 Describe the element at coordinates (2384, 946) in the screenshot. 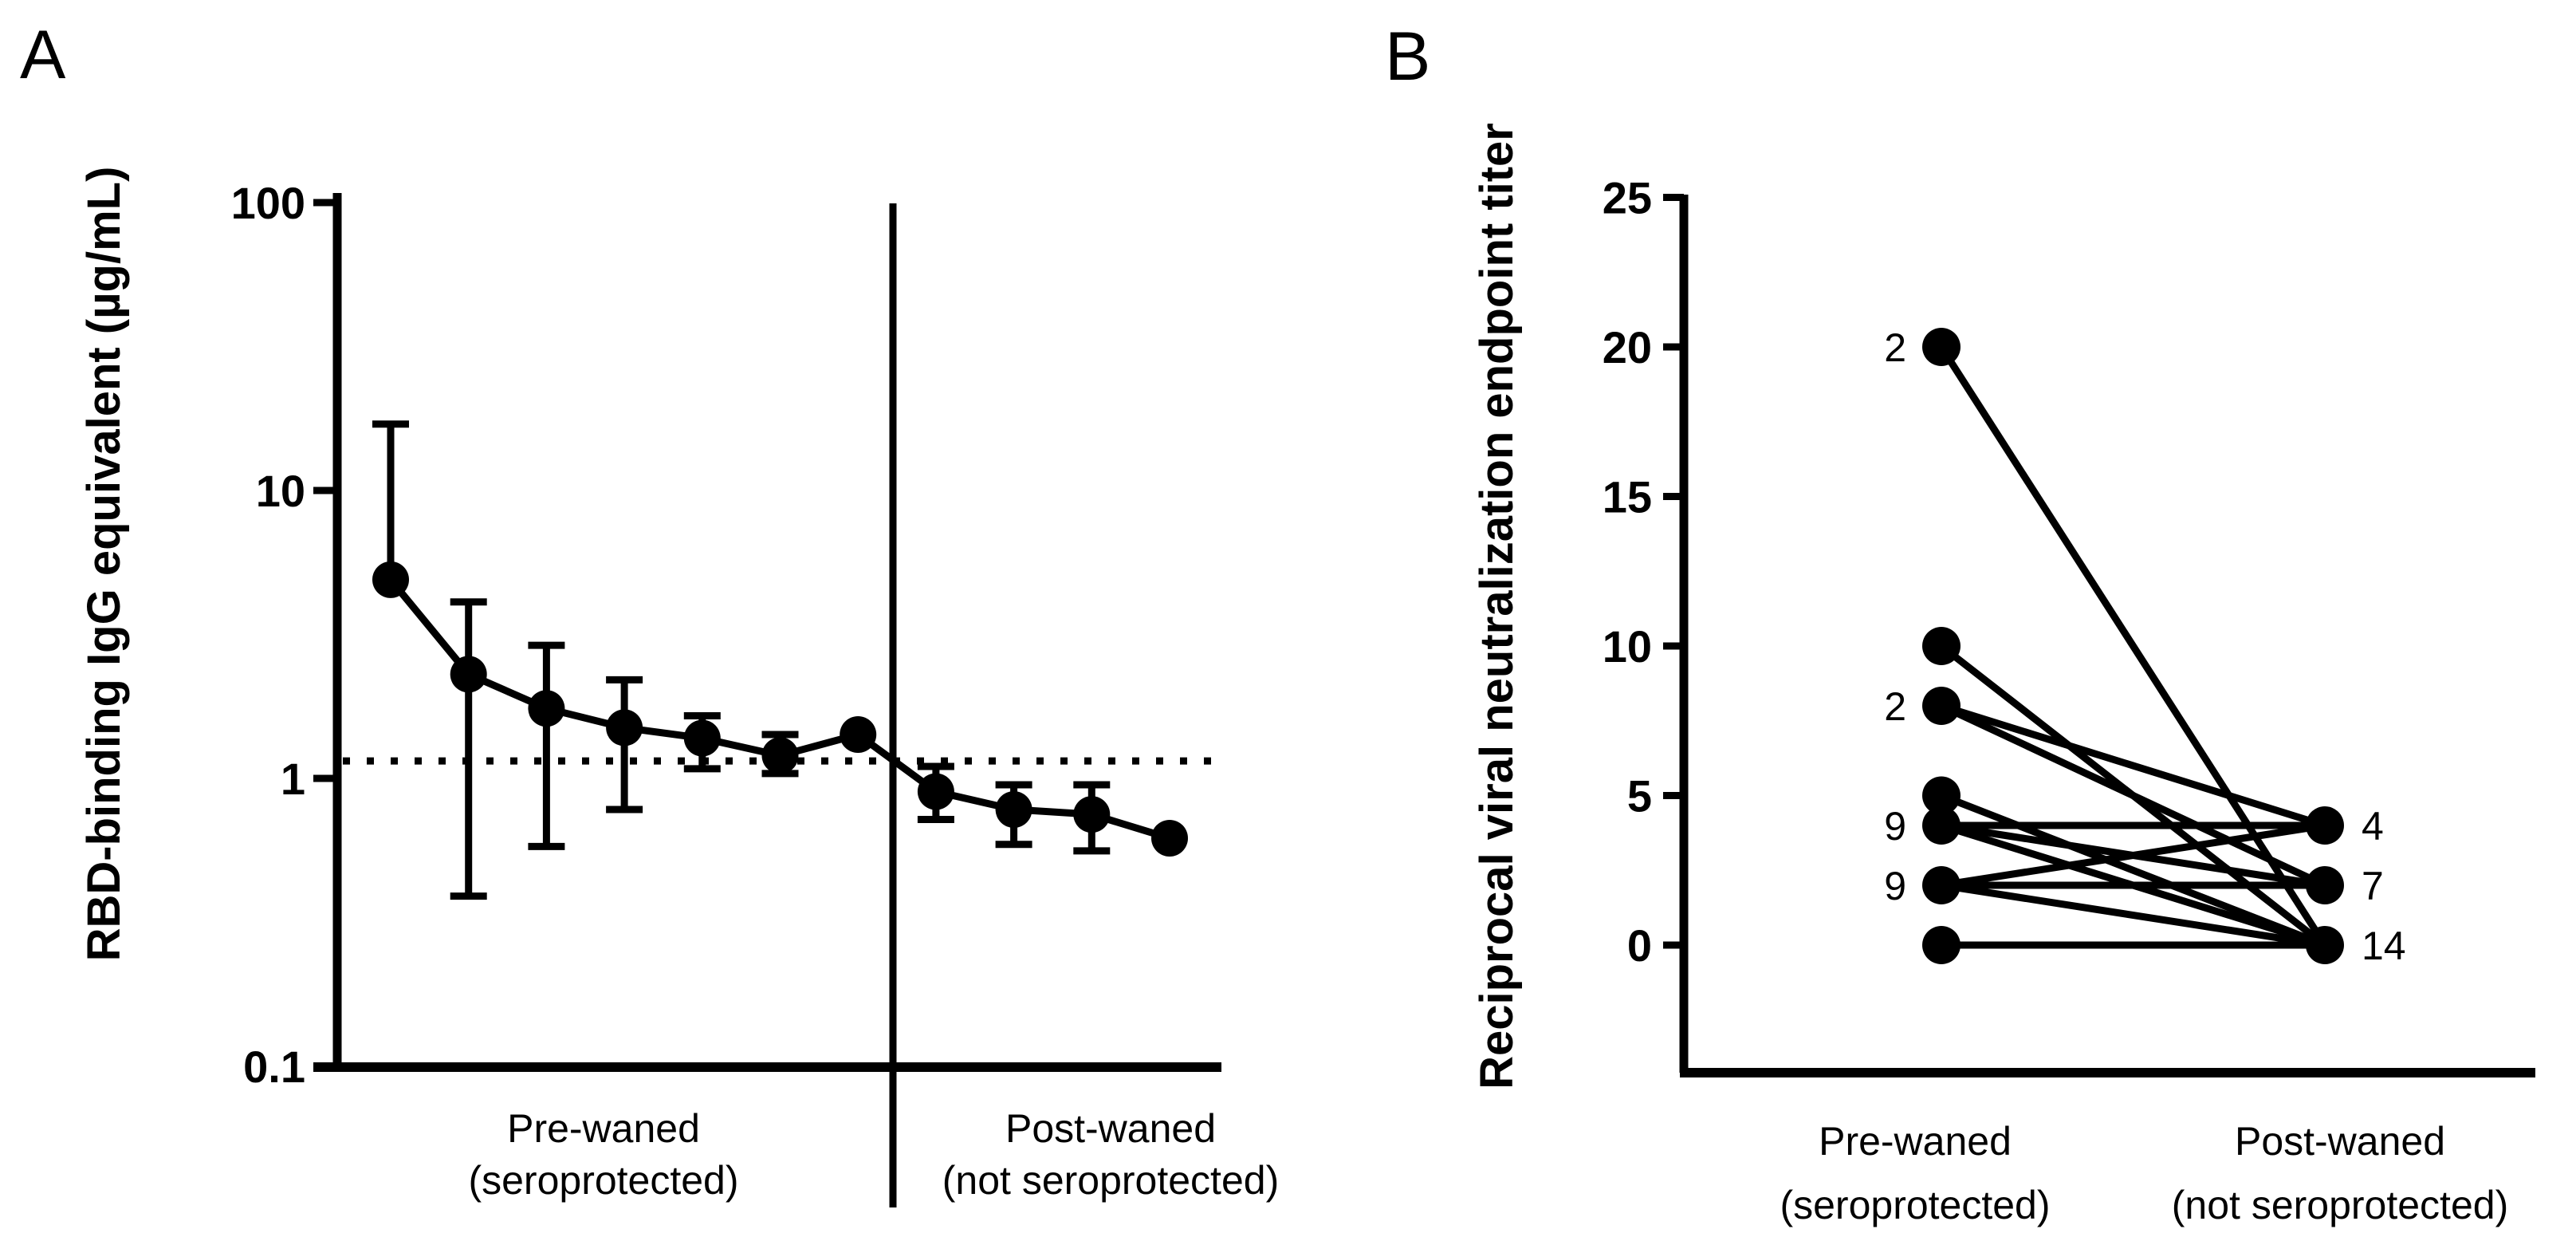

I see `right-count-label: 14` at that location.